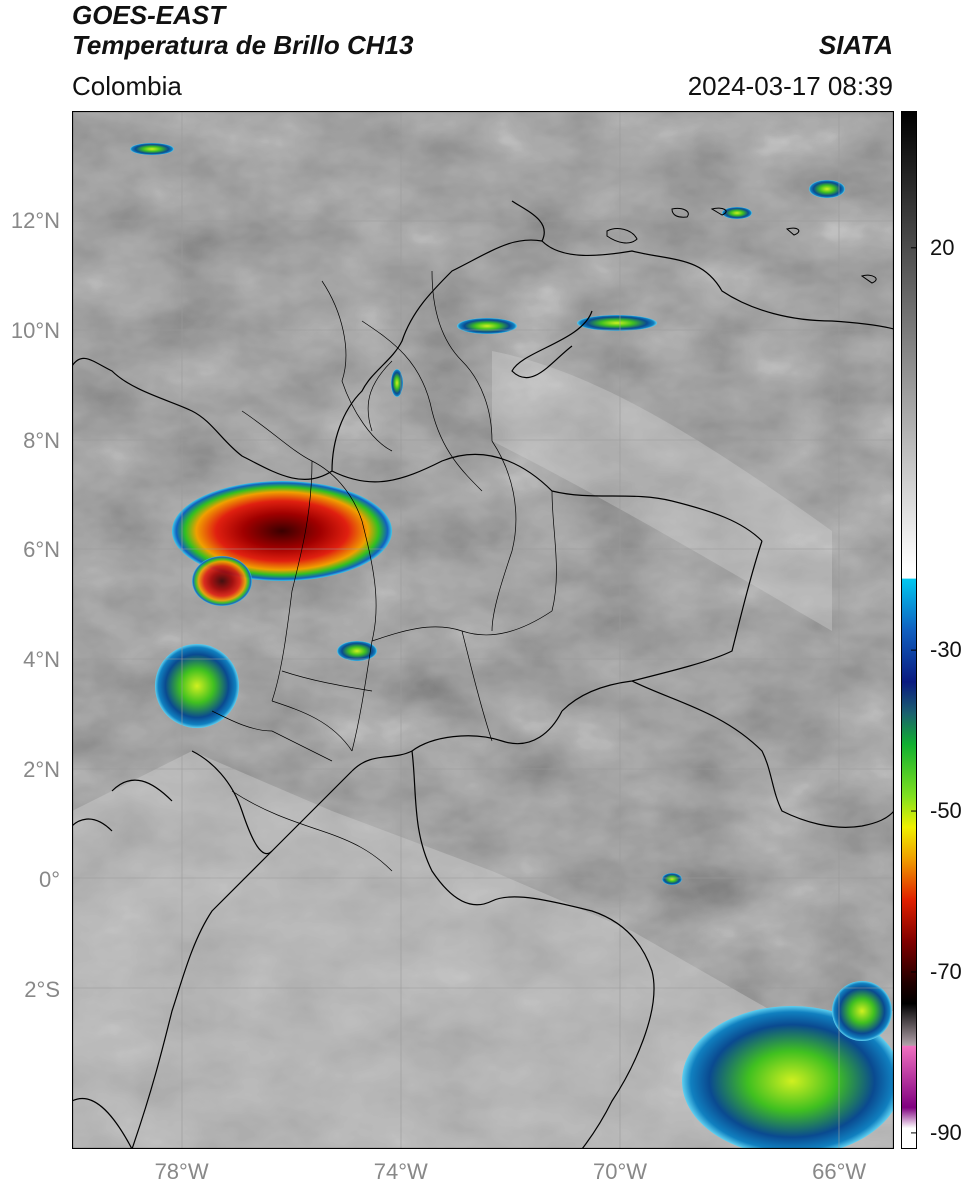 The height and width of the screenshot is (1190, 966). Describe the element at coordinates (946, 1132) in the screenshot. I see `colorbar-label: -90` at that location.